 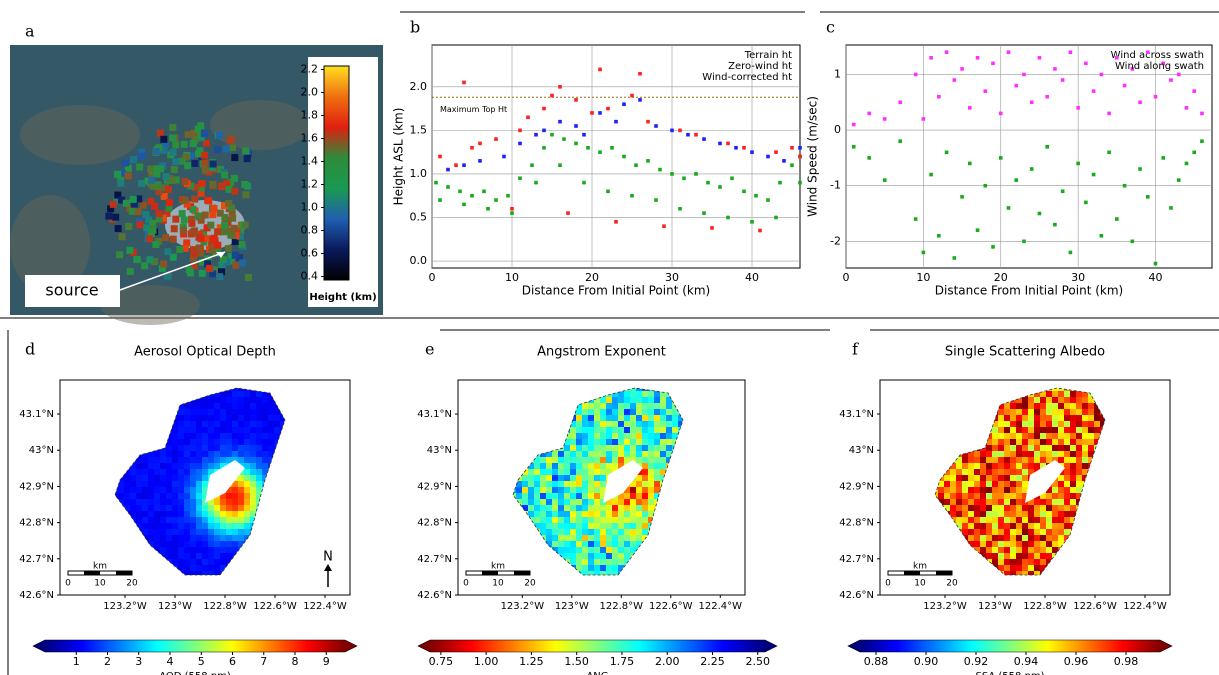 What do you see at coordinates (1076, 661) in the screenshot?
I see `colorbar-tick-label: 0.96` at bounding box center [1076, 661].